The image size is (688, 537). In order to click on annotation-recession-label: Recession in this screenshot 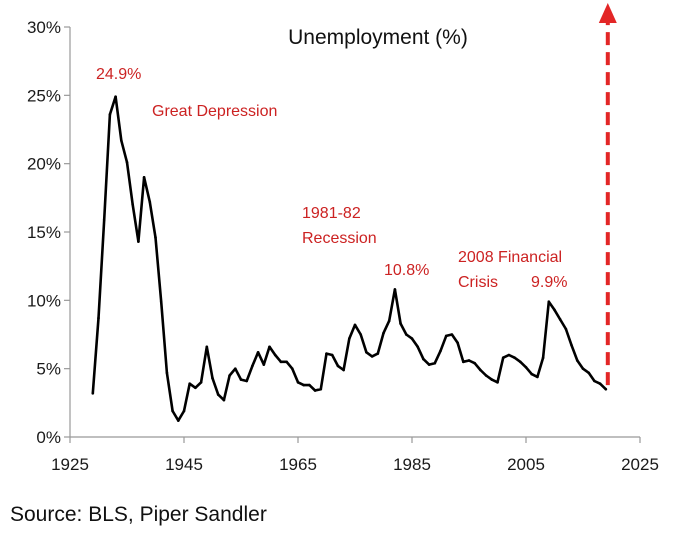, I will do `click(339, 238)`.